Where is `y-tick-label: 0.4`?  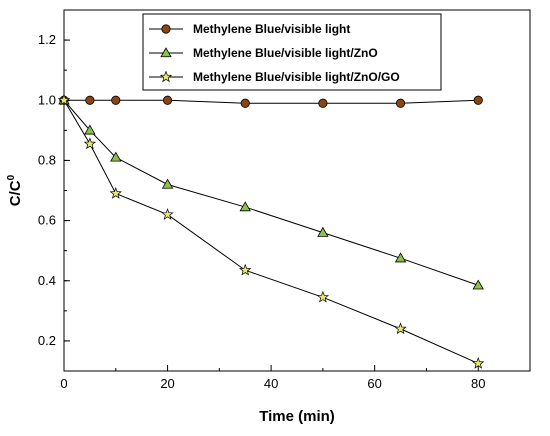
y-tick-label: 0.4 is located at coordinates (47, 280).